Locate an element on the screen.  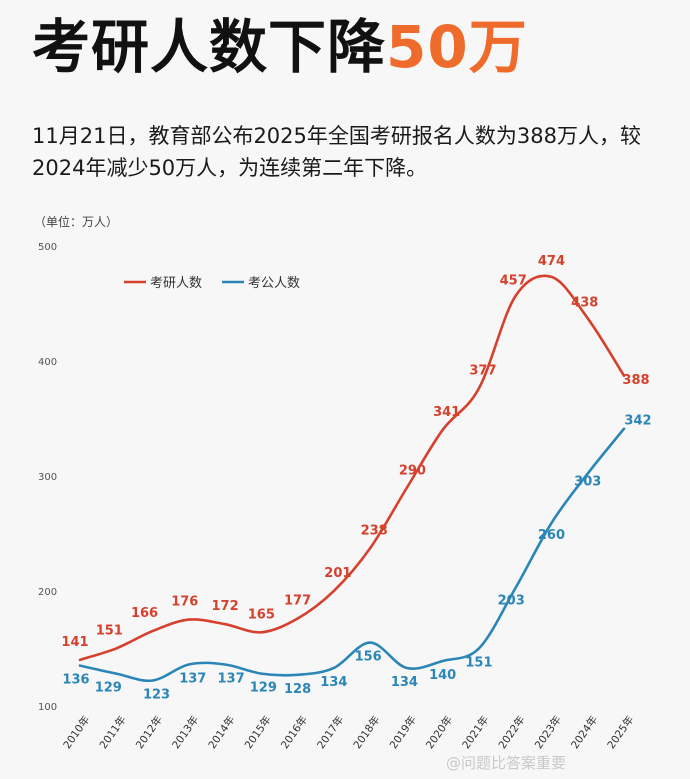
data-label-kaogong: 342 is located at coordinates (637, 421).